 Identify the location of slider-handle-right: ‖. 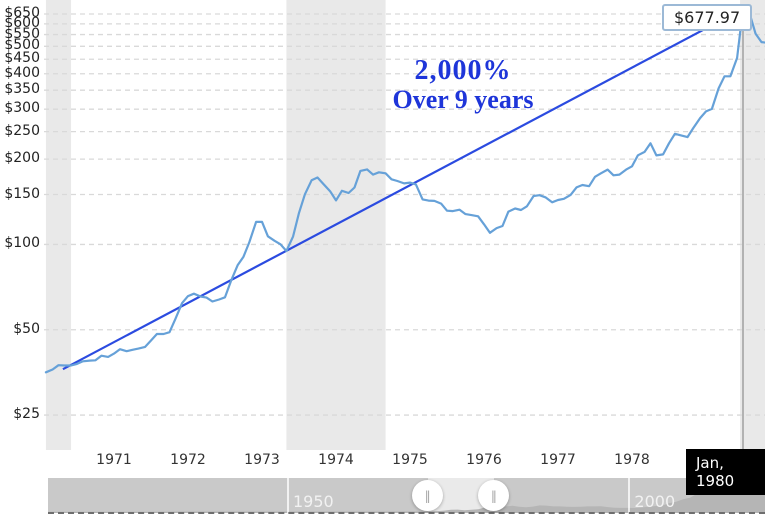
(494, 495).